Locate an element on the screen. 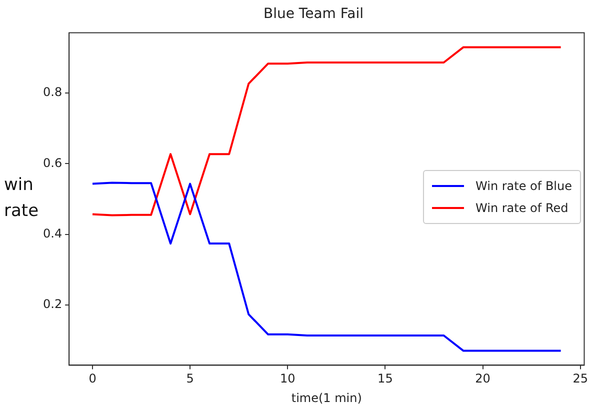  x-tick-label: 20 is located at coordinates (482, 379).